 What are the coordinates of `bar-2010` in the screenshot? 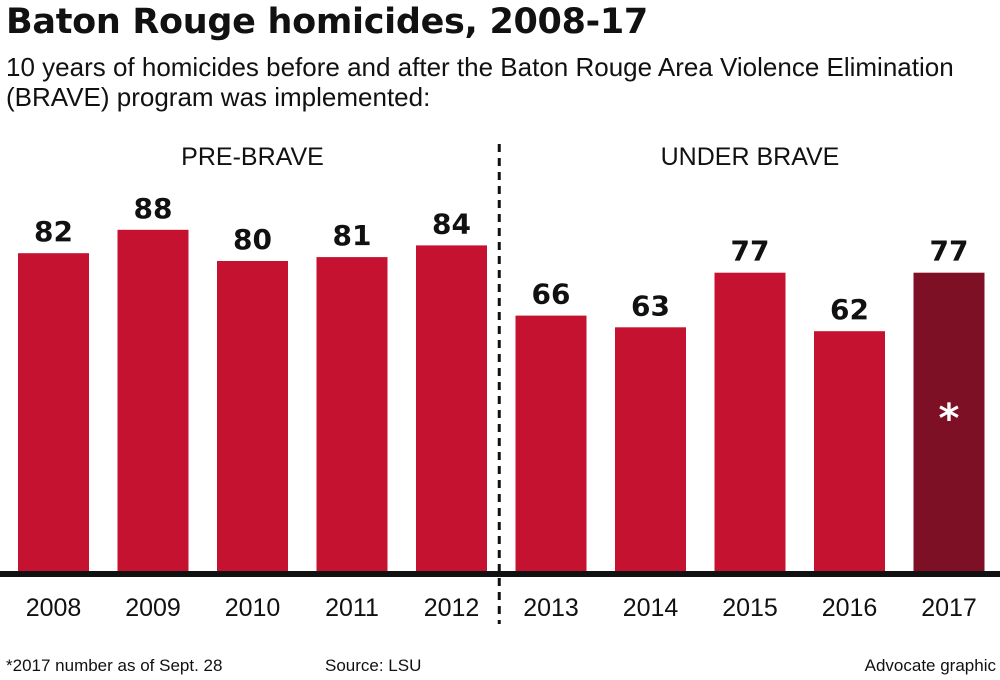 It's located at (252, 417).